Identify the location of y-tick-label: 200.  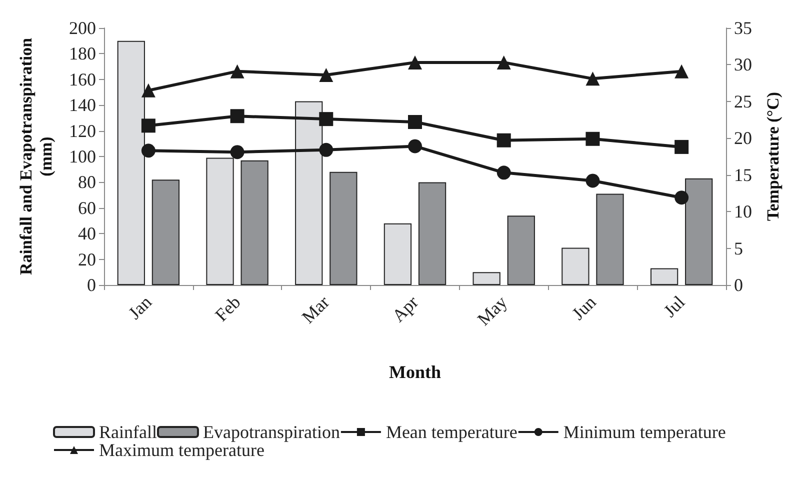
(82, 28).